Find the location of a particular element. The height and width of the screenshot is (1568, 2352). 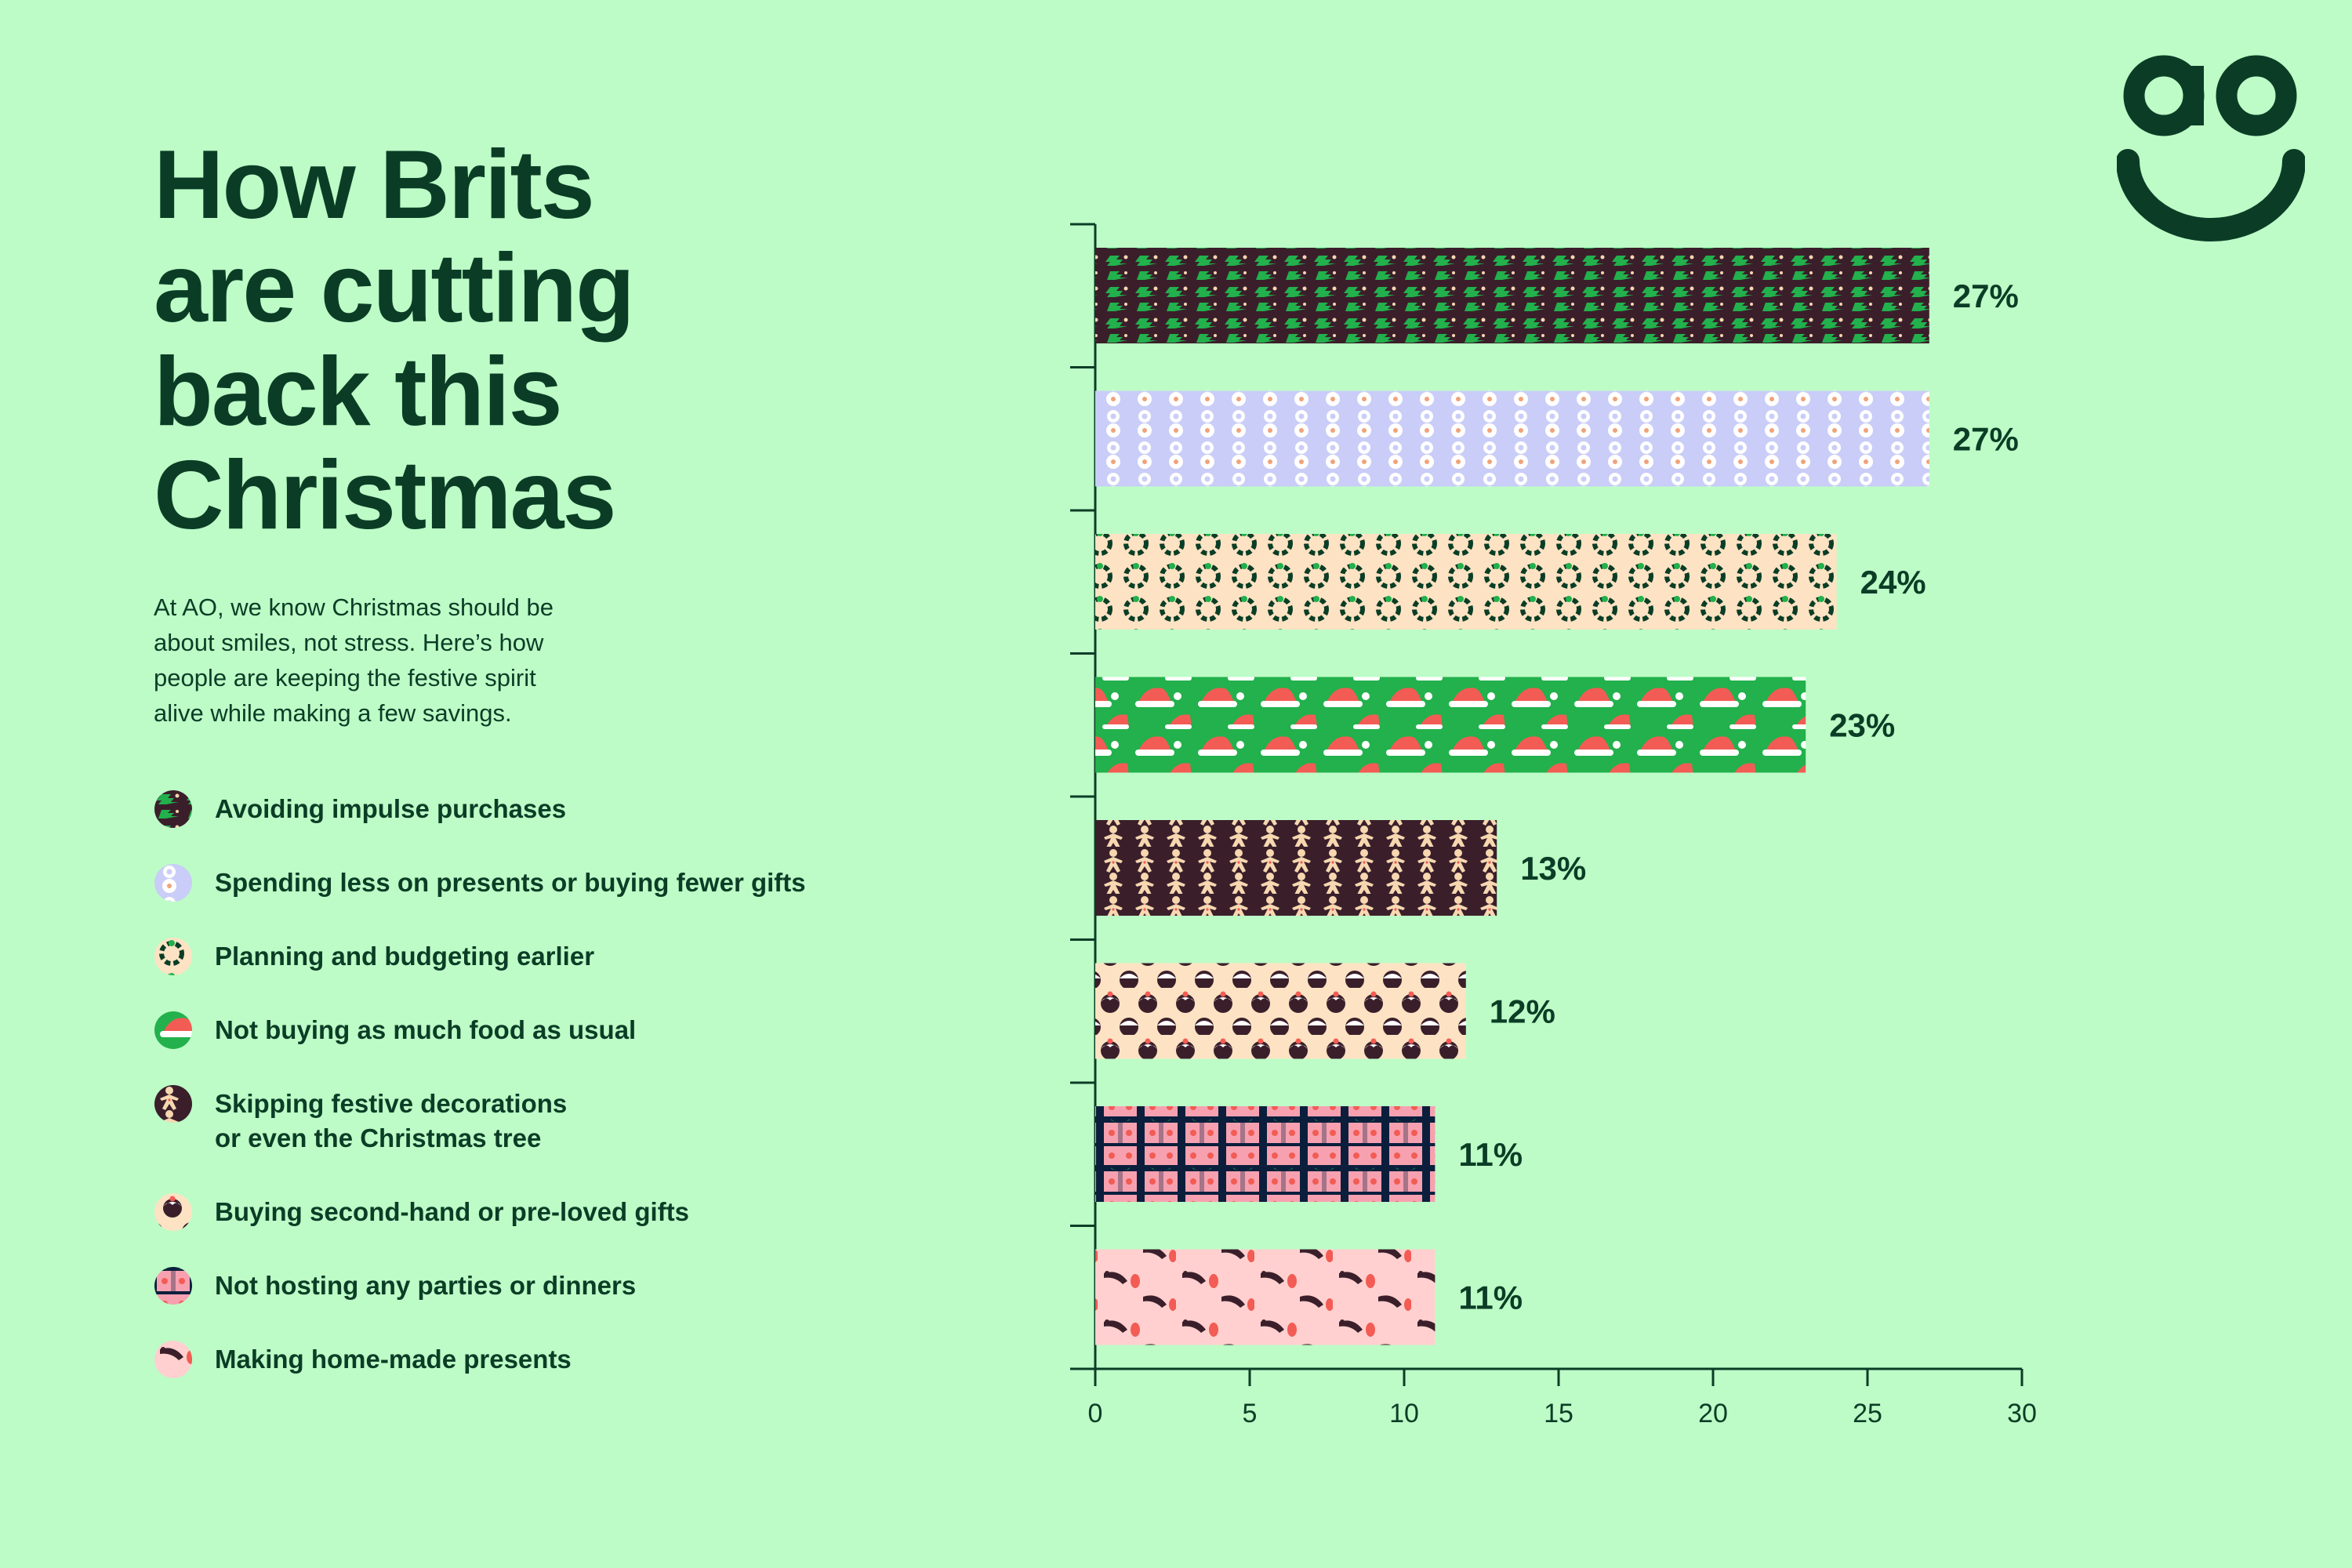

ao-logo-letters is located at coordinates (2210, 95).